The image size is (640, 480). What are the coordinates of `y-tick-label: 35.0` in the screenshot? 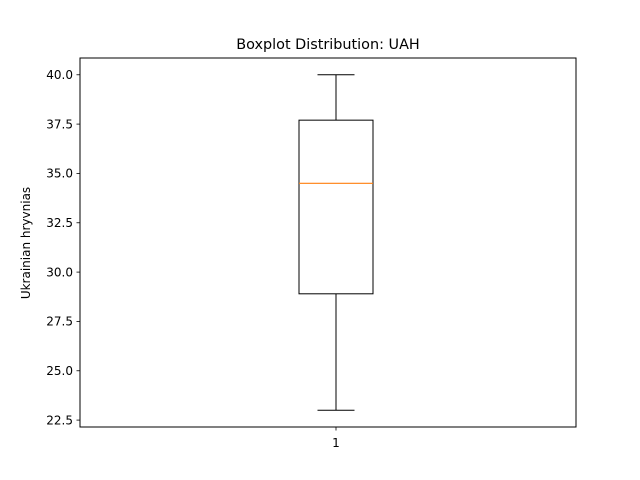 It's located at (59, 174).